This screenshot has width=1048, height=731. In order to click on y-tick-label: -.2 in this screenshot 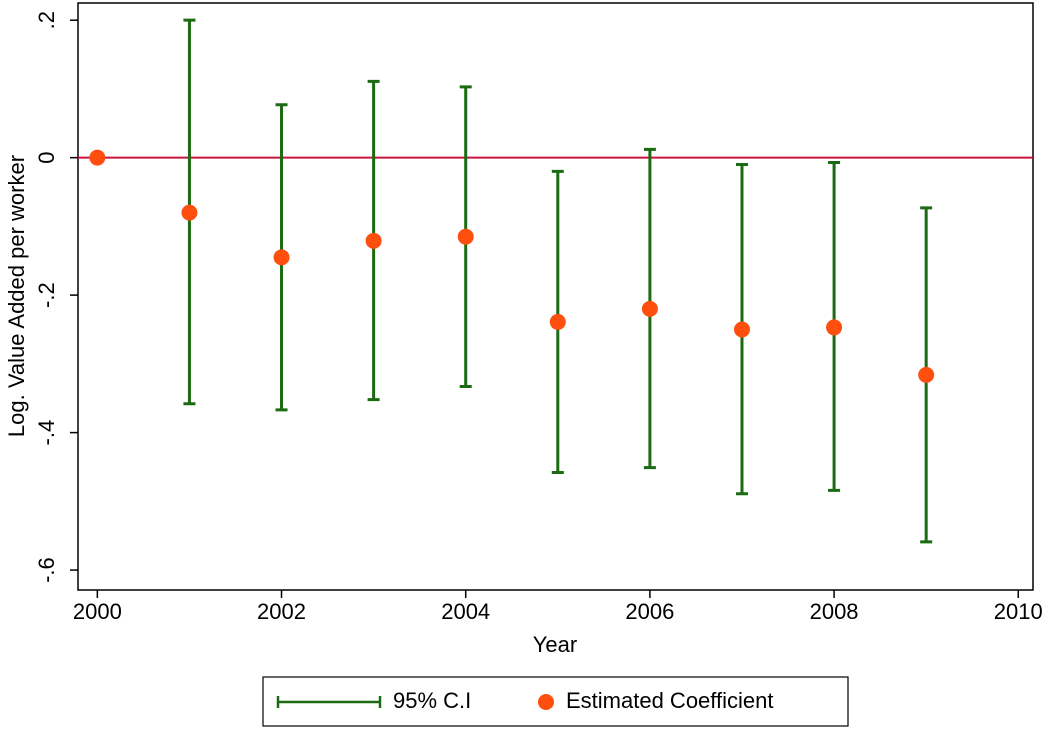, I will do `click(46, 295)`.